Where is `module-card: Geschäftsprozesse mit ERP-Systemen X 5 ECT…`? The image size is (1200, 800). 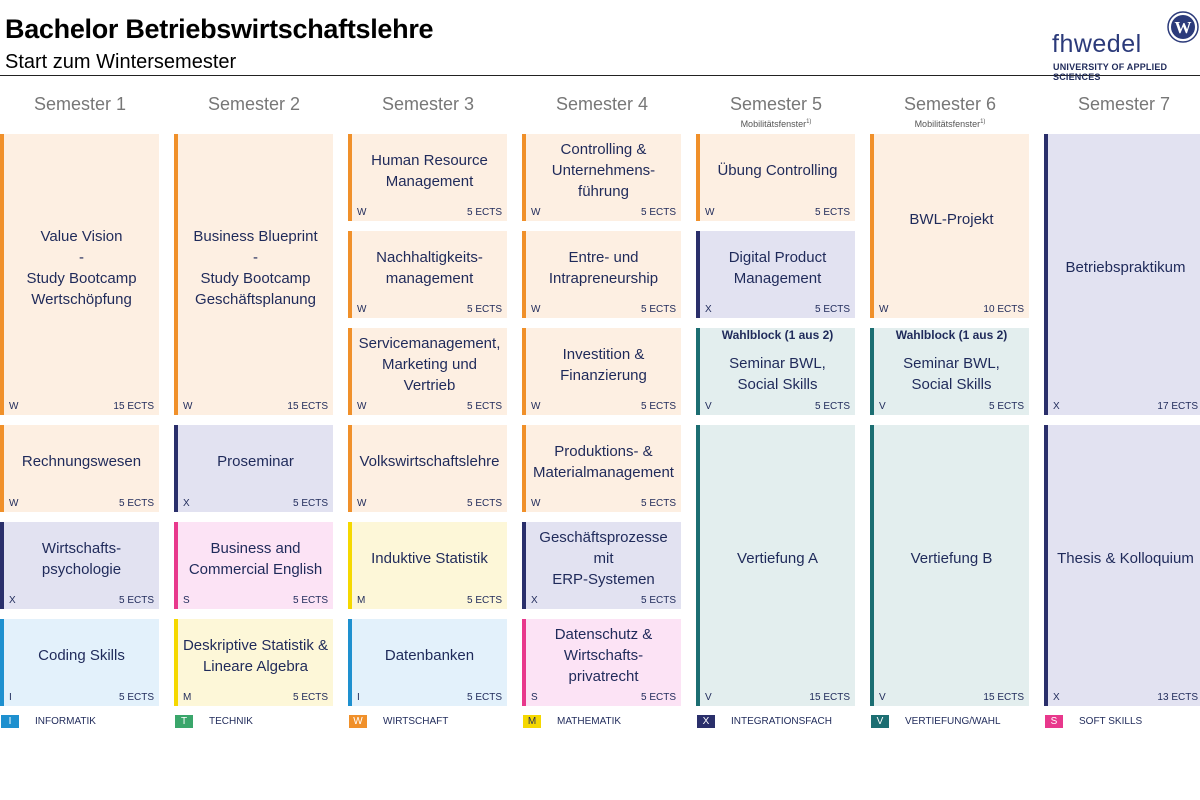 module-card: Geschäftsprozesse mit ERP-Systemen X 5 ECT… is located at coordinates (601, 565).